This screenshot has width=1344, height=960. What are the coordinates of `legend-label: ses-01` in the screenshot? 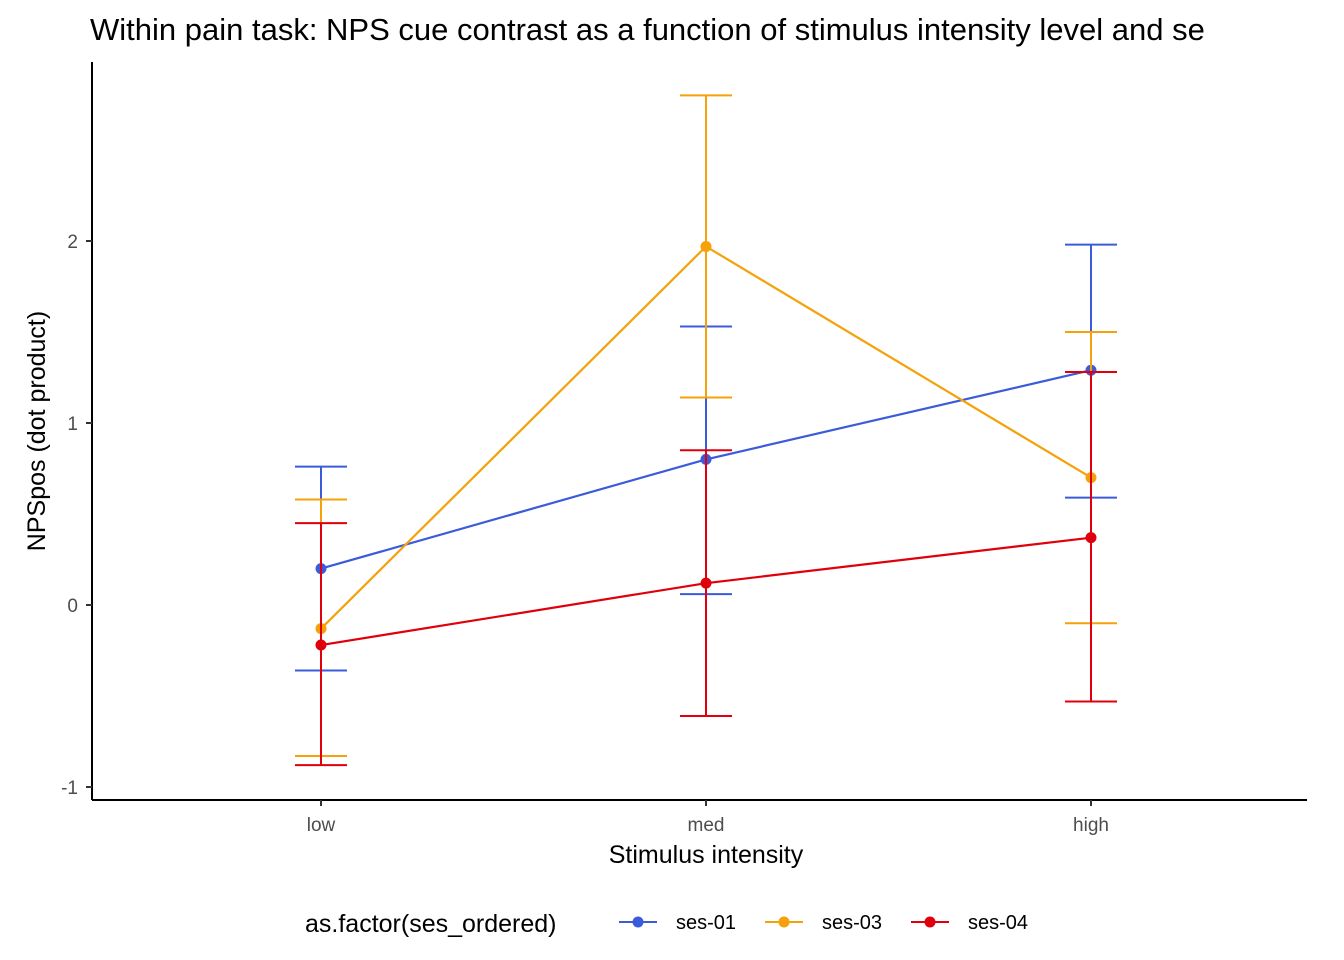 It's located at (706, 923).